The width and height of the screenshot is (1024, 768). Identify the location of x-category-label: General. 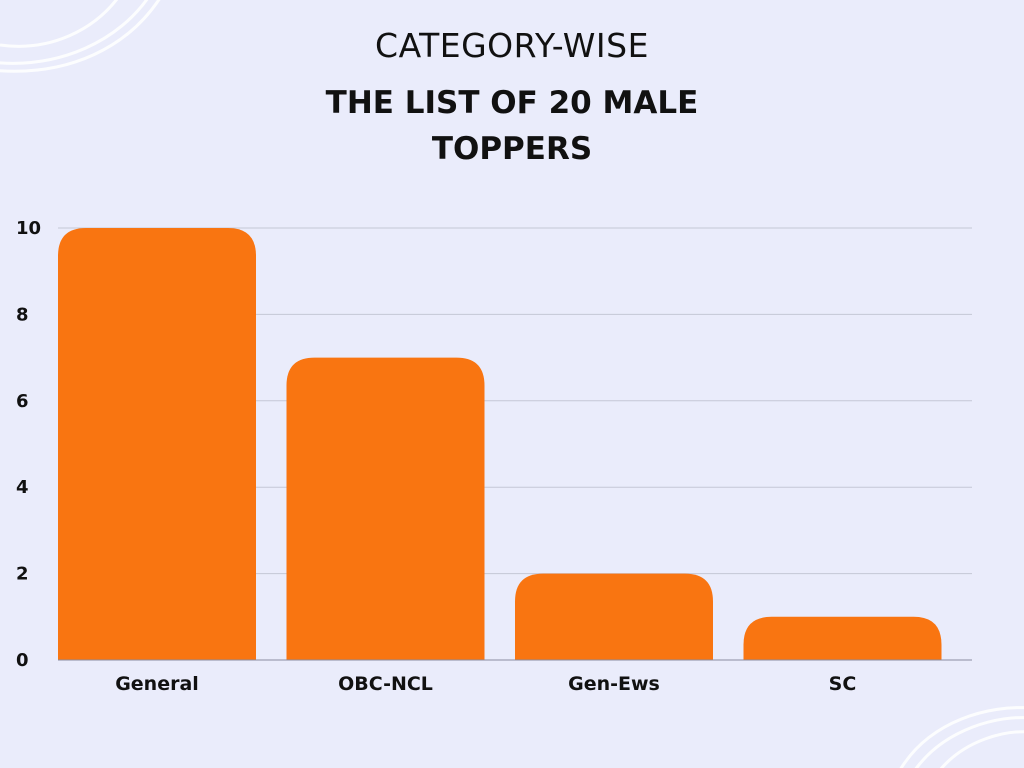
(157, 684).